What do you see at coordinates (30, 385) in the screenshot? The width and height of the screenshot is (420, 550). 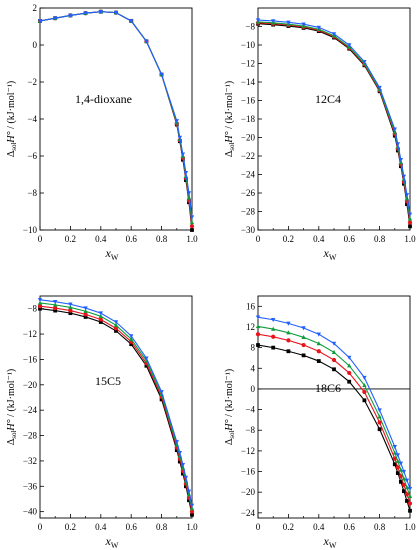 I see `y-tick-label: −20` at bounding box center [30, 385].